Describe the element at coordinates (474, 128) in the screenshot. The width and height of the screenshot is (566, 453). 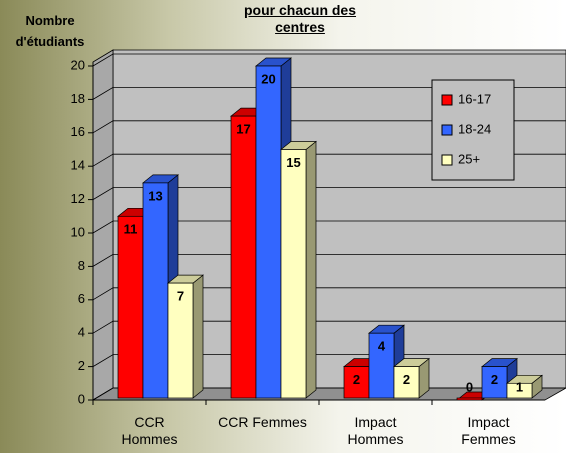
I see `legend-label: 18-24` at that location.